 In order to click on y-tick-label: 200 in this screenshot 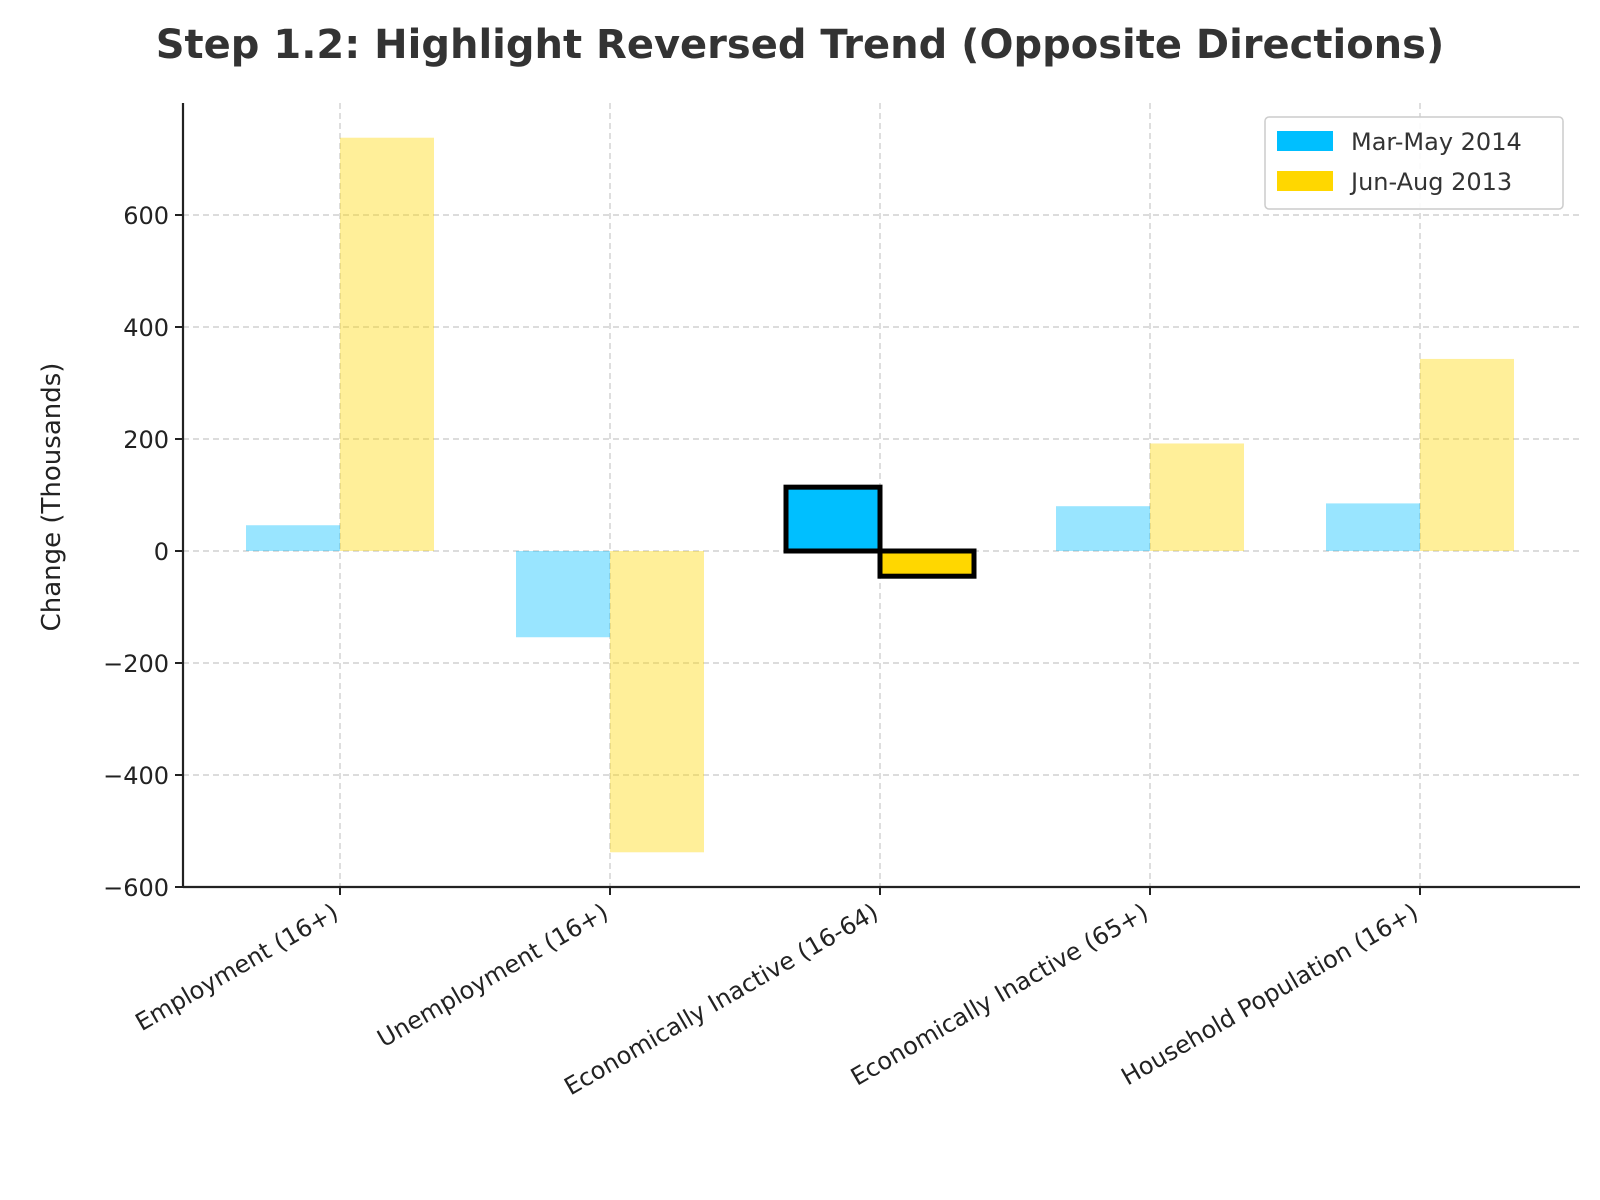, I will do `click(146, 440)`.